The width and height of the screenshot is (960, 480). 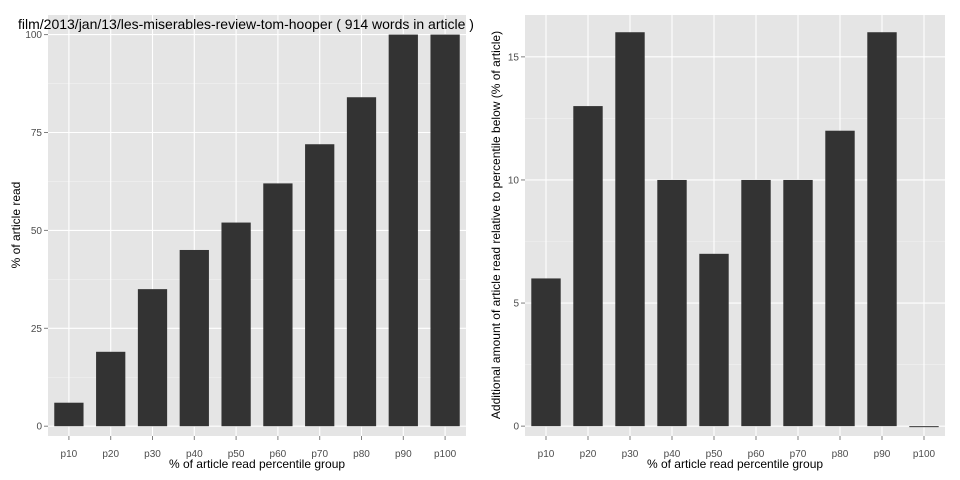 I want to click on y-tick-label: 25, so click(x=37, y=329).